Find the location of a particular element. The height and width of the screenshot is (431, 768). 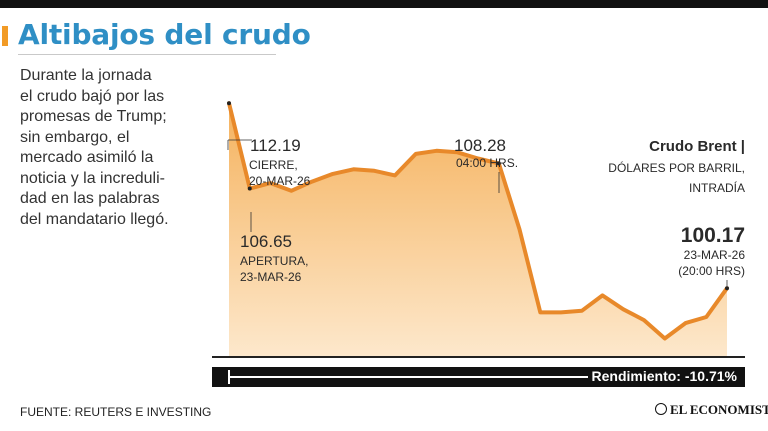

title-block: Altibajos del crudo is located at coordinates (155, 37).